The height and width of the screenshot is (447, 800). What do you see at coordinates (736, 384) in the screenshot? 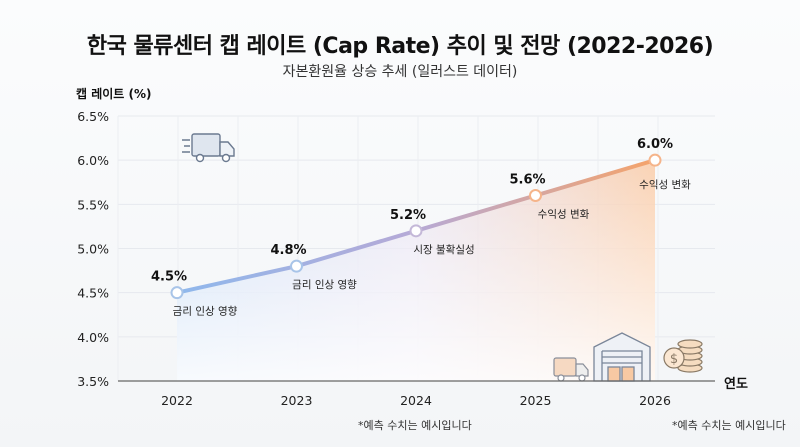
I see `x-axis-label: 연도` at bounding box center [736, 384].